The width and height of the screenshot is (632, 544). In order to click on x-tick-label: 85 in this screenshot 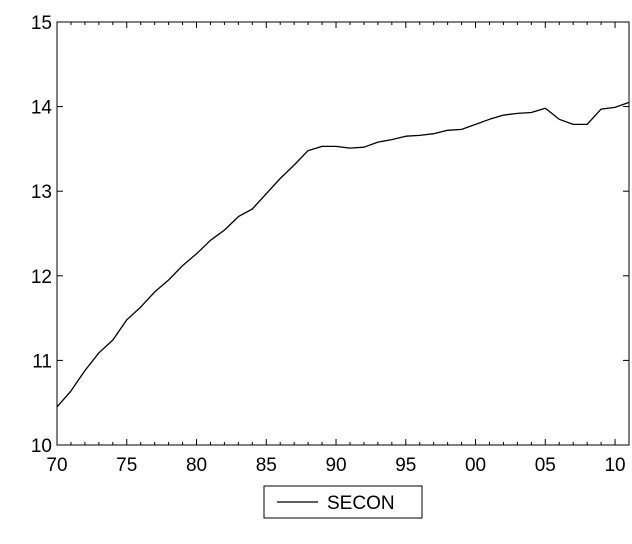, I will do `click(266, 465)`.